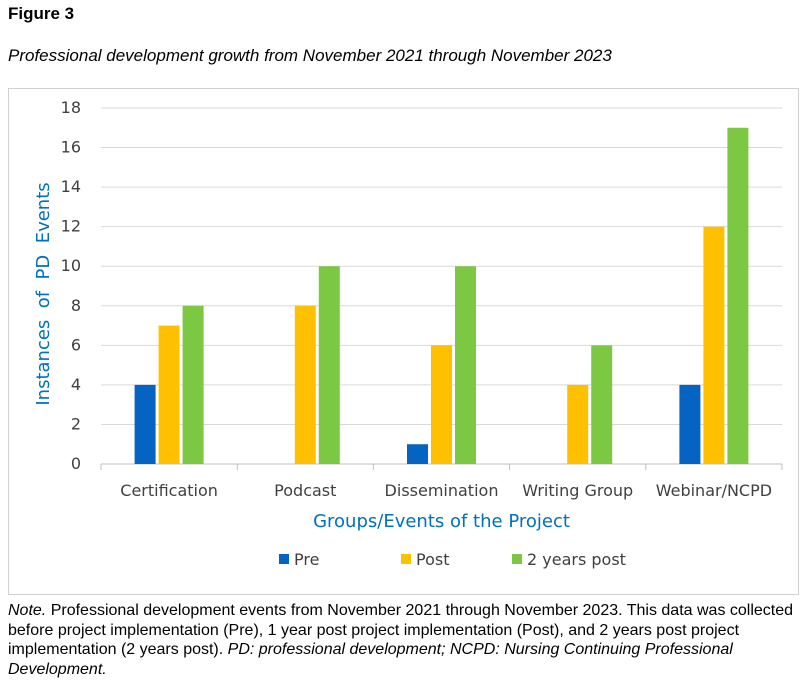 This screenshot has width=810, height=695. Describe the element at coordinates (576, 559) in the screenshot. I see `legend-label: 2 years post` at that location.